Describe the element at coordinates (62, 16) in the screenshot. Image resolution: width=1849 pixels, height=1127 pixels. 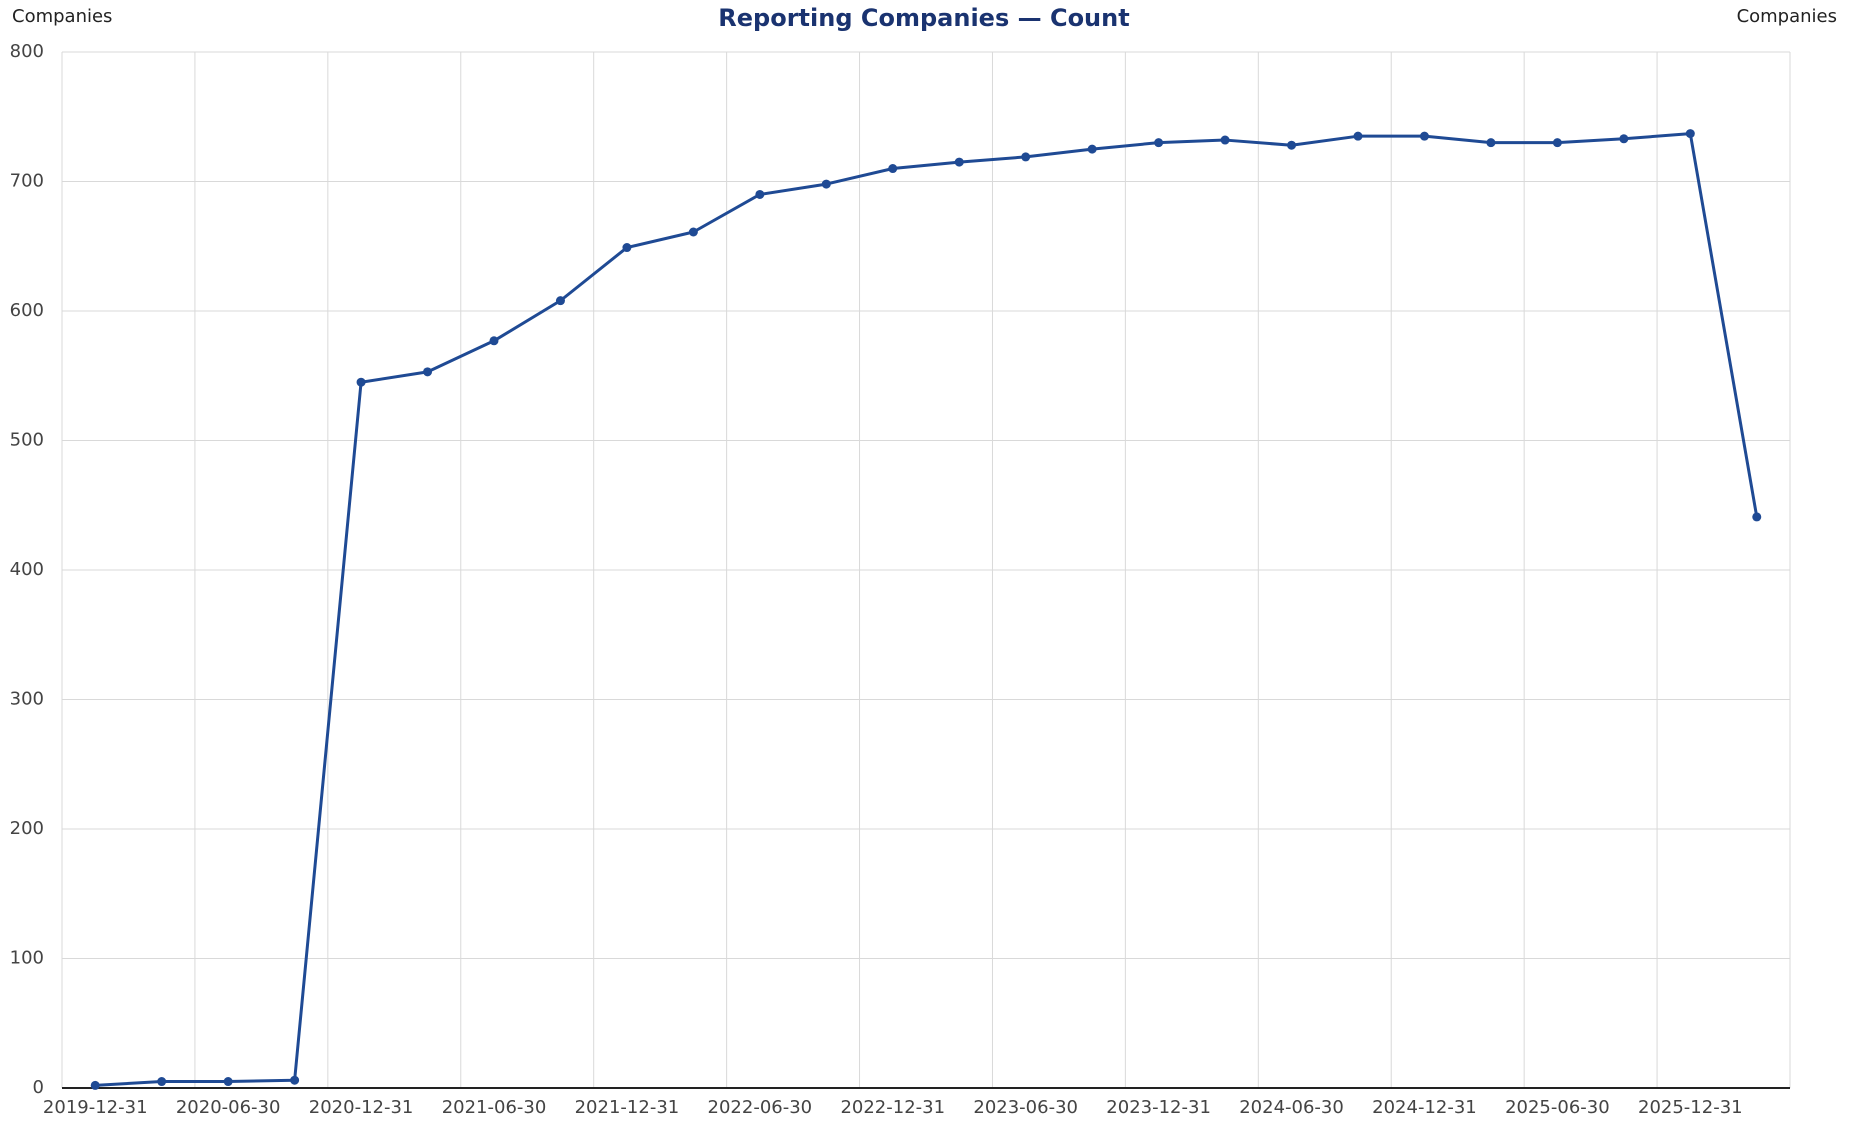
I see `y-axis-label: Companies` at that location.